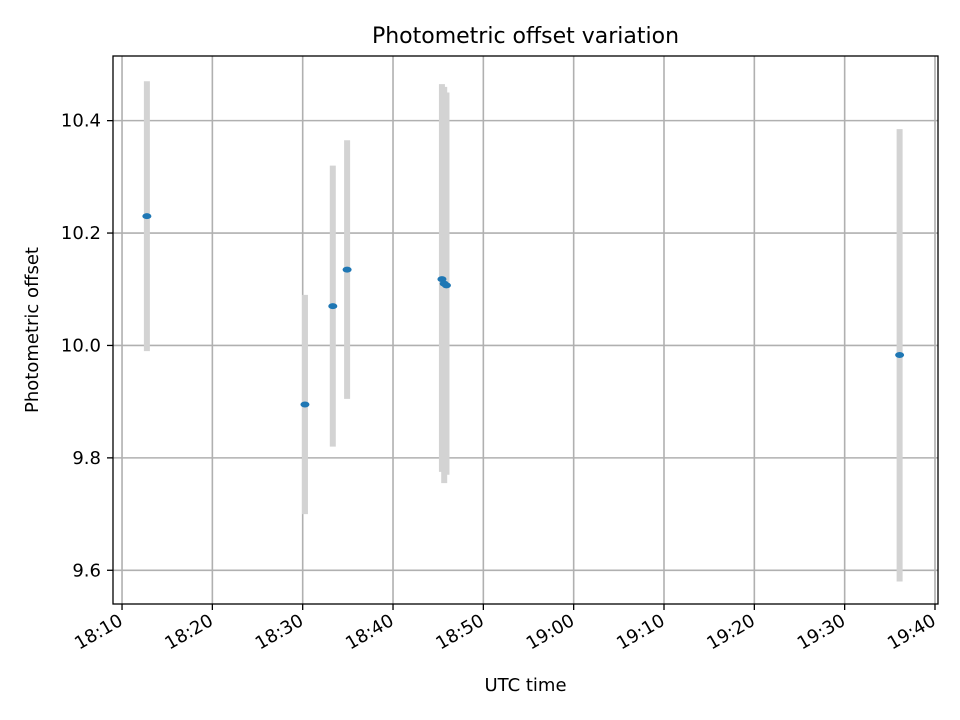 The width and height of the screenshot is (960, 720). What do you see at coordinates (86, 458) in the screenshot?
I see `y-tick-label: 9.8` at bounding box center [86, 458].